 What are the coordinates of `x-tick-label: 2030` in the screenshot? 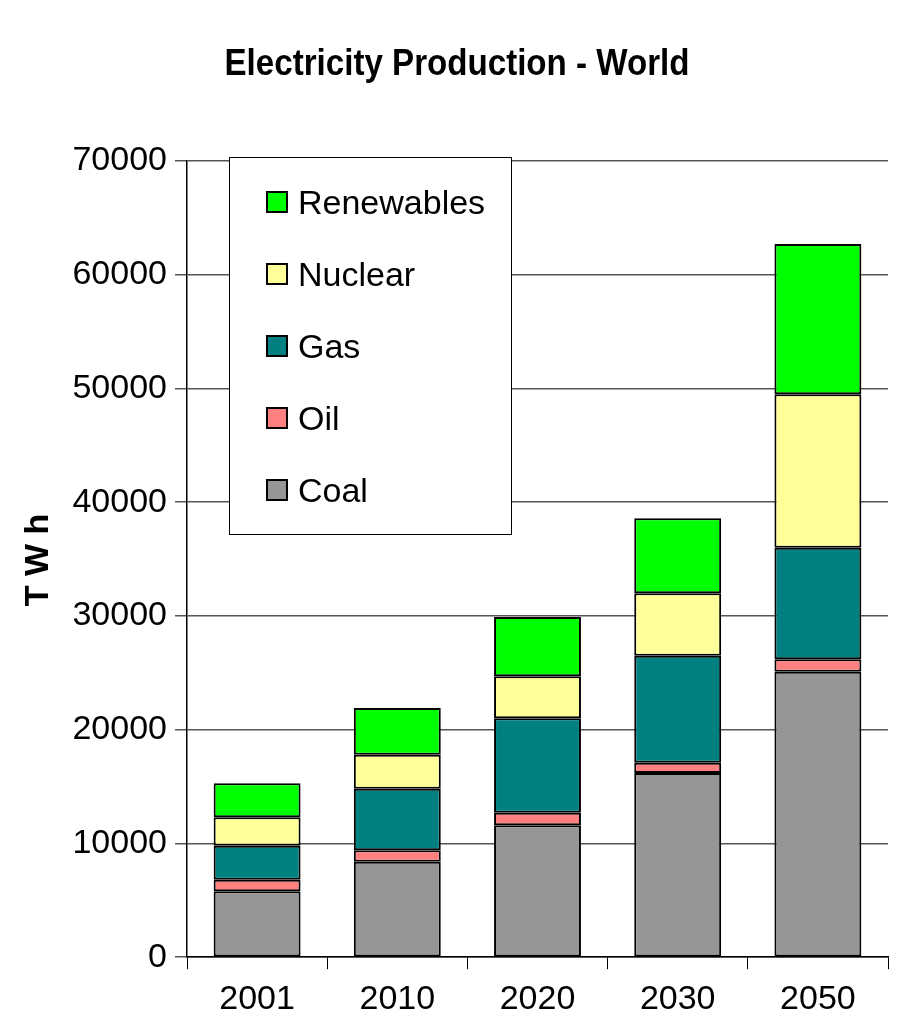 It's located at (677, 996).